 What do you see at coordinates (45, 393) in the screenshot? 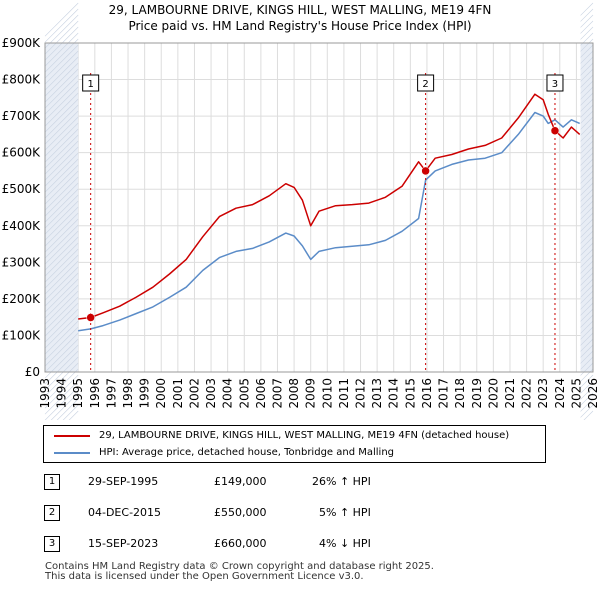
I see `x-tick-label: 1993` at bounding box center [45, 393].